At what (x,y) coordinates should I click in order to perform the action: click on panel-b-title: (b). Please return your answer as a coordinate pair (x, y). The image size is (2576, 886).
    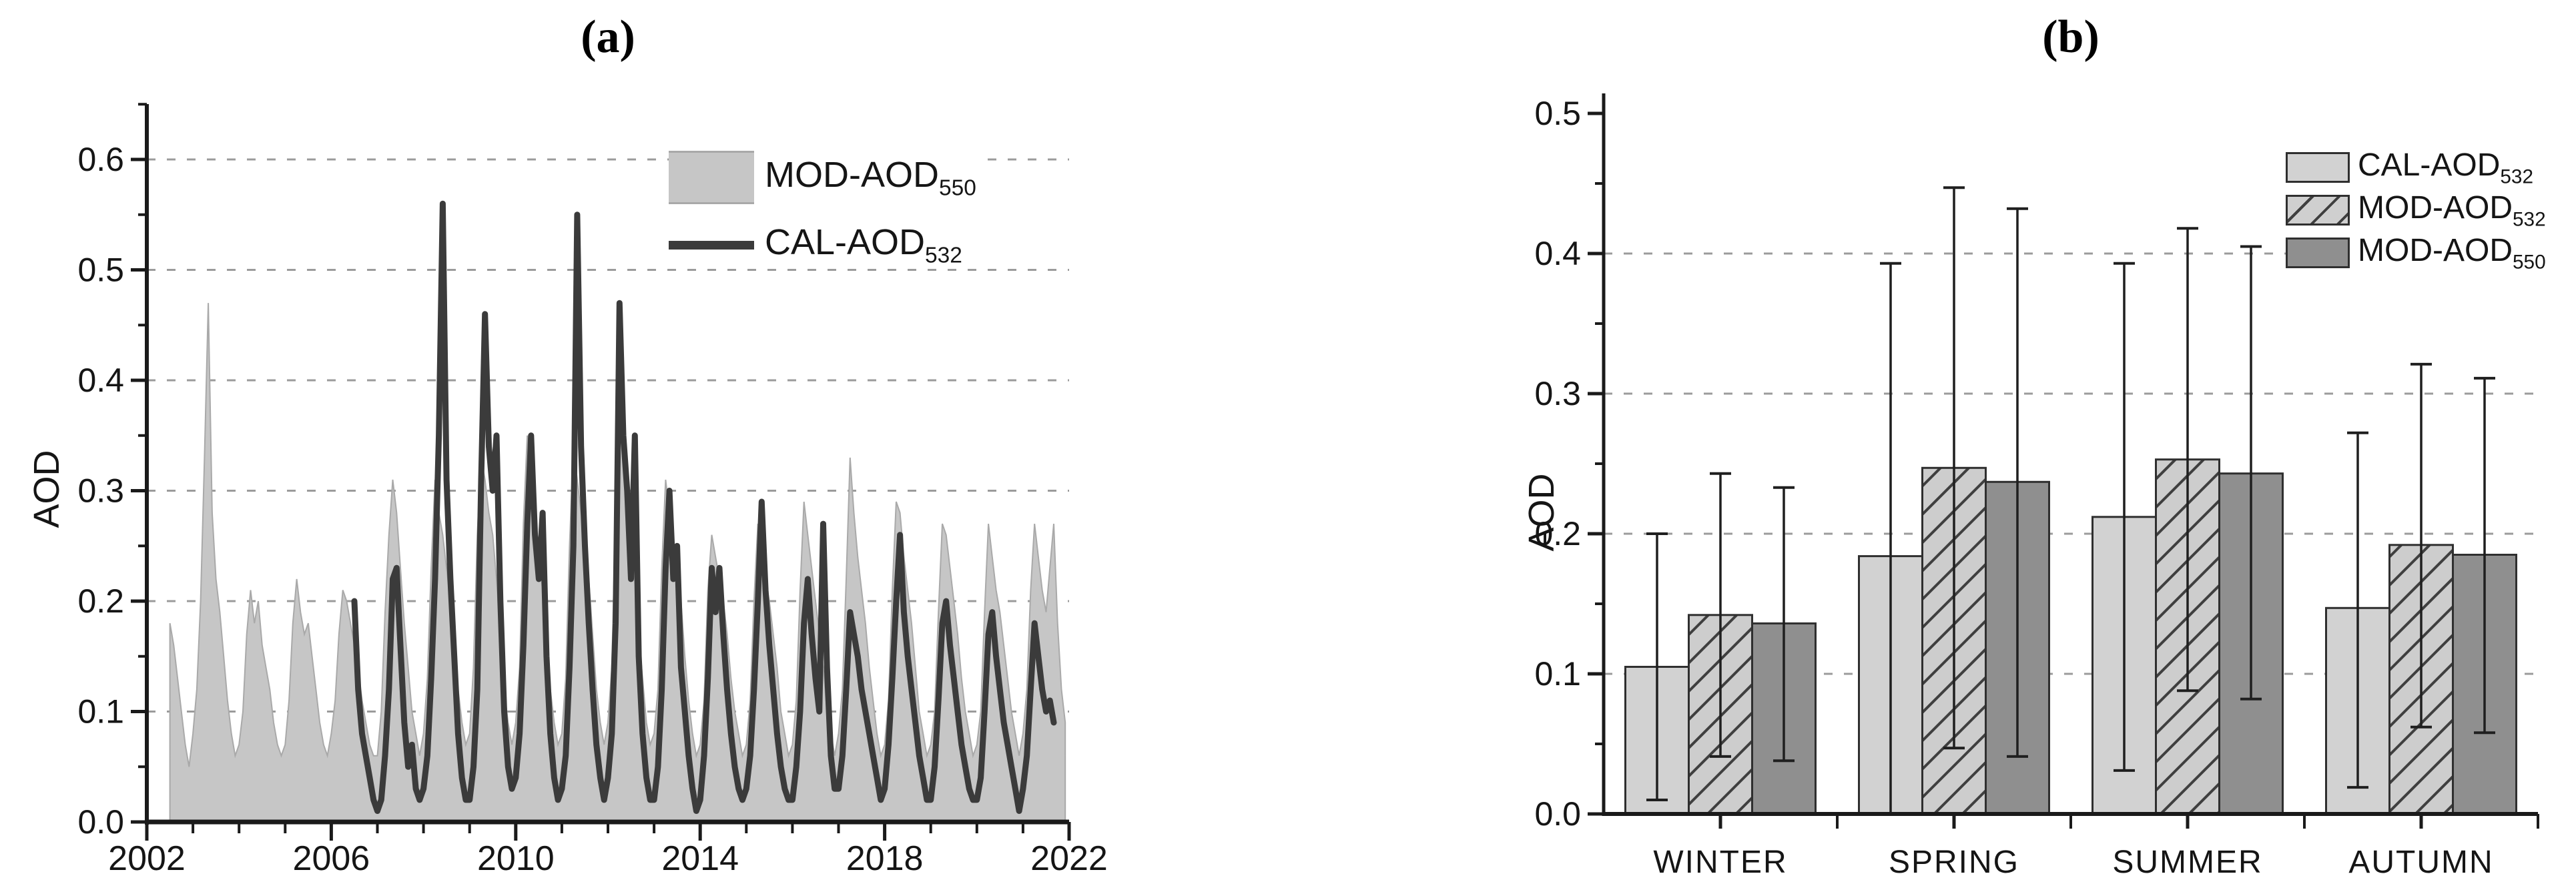
    Looking at the image, I should click on (2071, 37).